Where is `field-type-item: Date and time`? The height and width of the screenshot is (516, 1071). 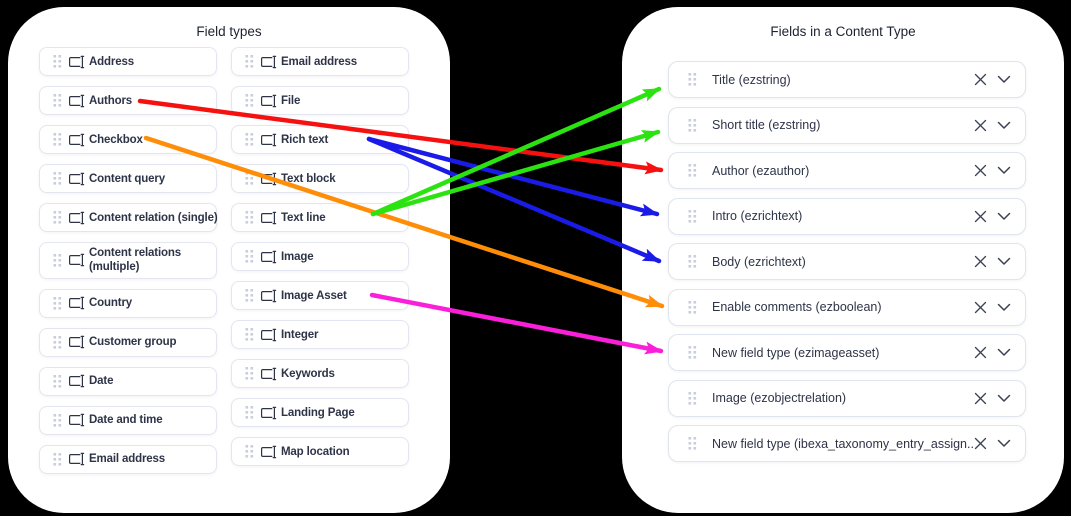
field-type-item: Date and time is located at coordinates (128, 420).